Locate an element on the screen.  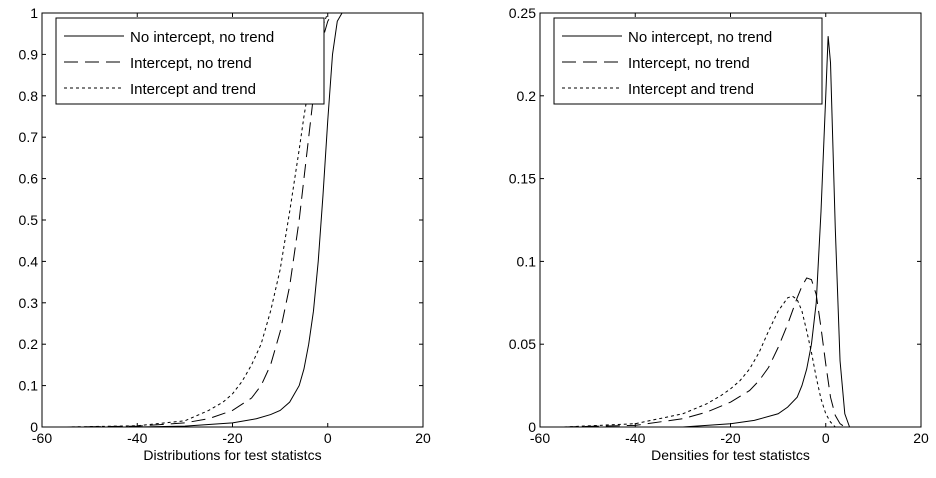
y-tick-label: 0.25 is located at coordinates (522, 13).